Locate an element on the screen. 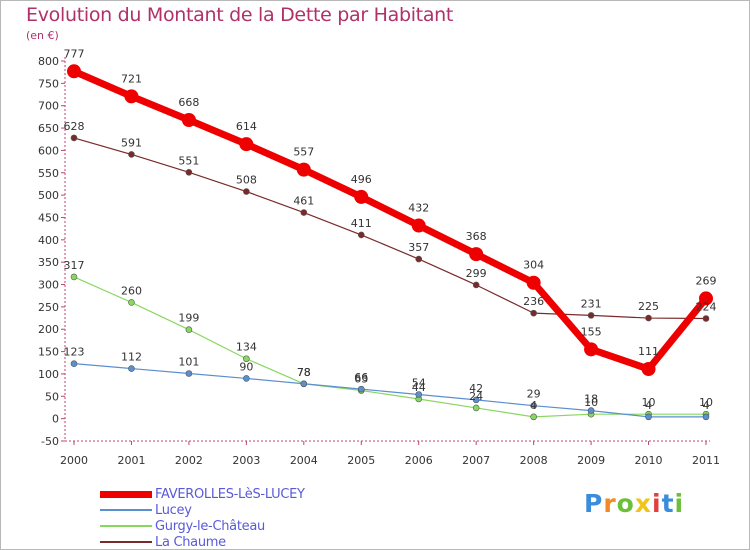 This screenshot has height=550, width=750. x-tick-label: 2008 is located at coordinates (534, 460).